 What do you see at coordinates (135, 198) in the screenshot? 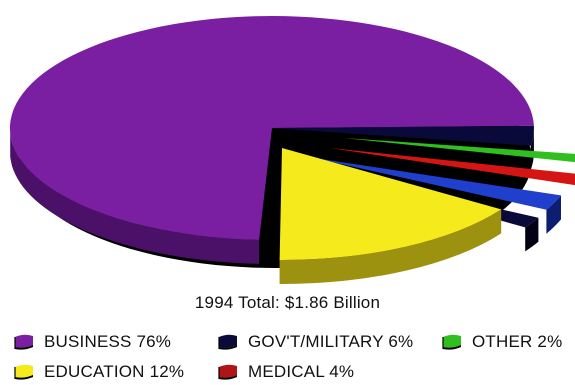
I see `slice-business-side` at bounding box center [135, 198].